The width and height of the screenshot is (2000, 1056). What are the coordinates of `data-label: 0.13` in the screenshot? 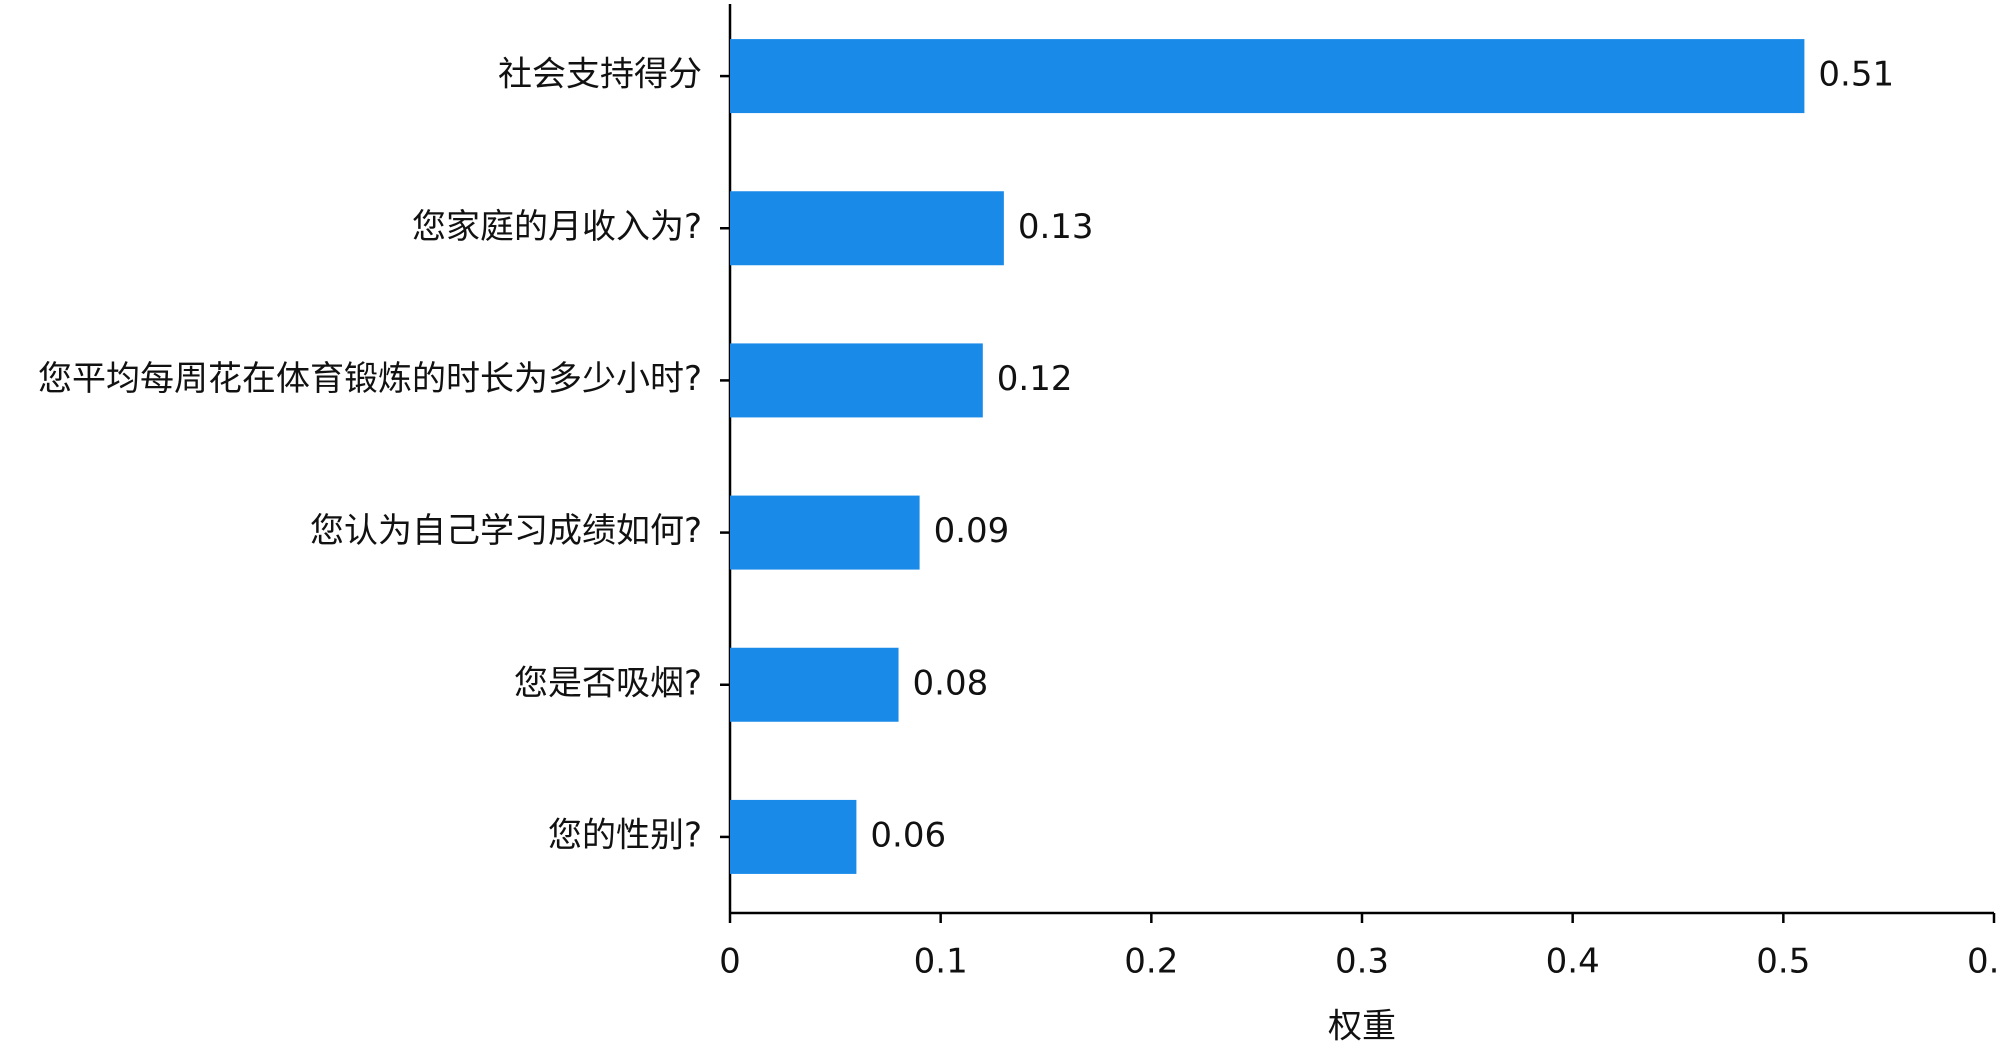 It's located at (1056, 227).